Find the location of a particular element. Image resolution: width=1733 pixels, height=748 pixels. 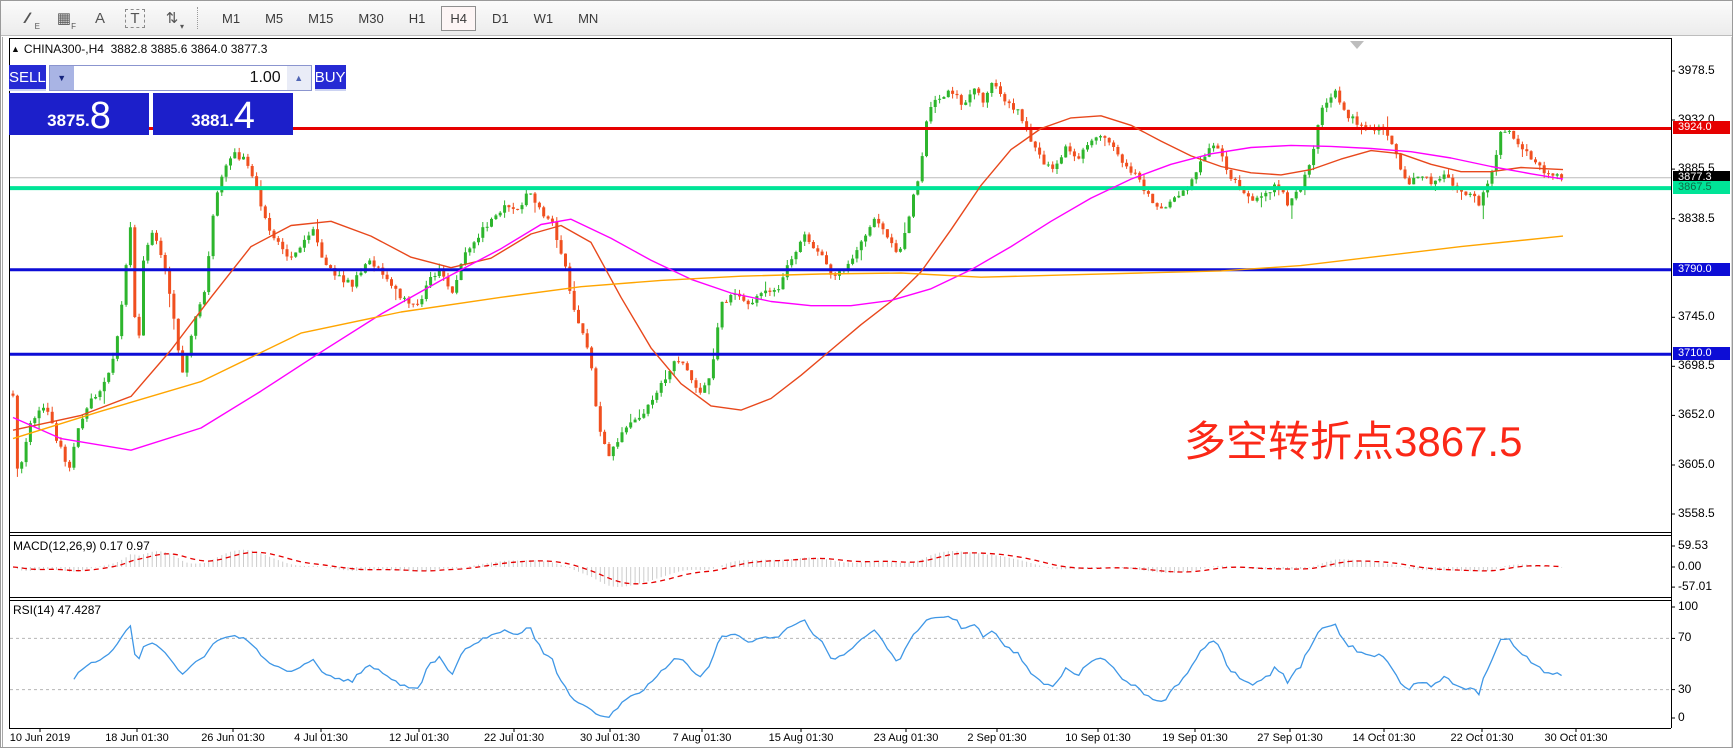

sell-price-panel: 3875. 8 is located at coordinates (79, 114).